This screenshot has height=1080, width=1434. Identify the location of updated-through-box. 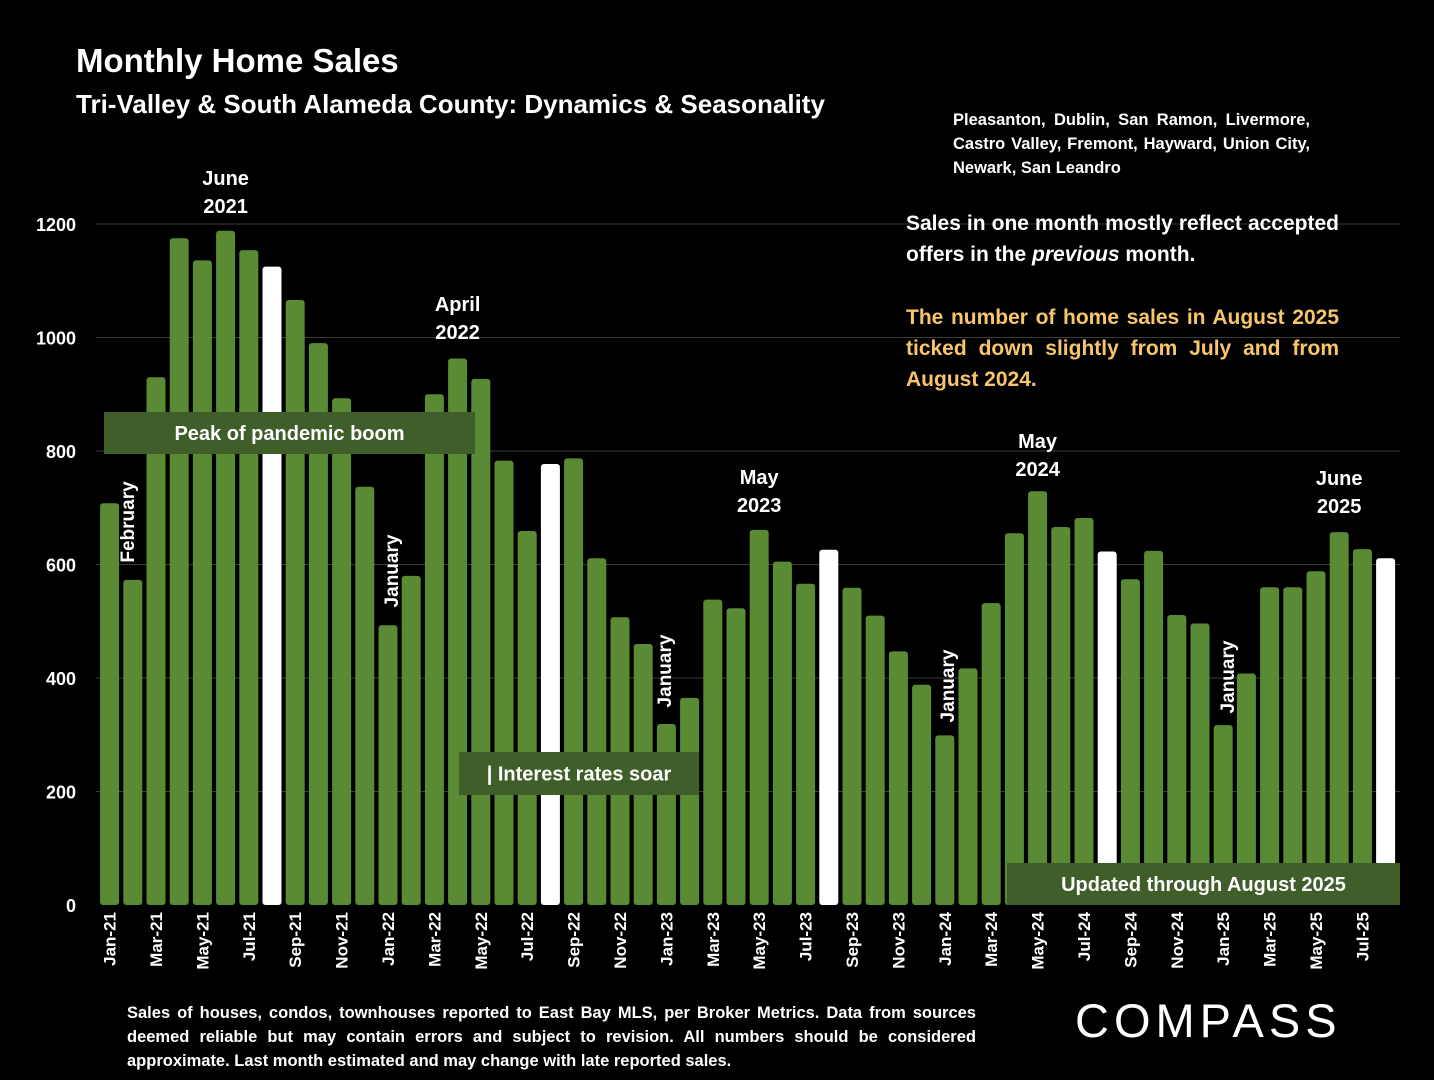
(1203, 884).